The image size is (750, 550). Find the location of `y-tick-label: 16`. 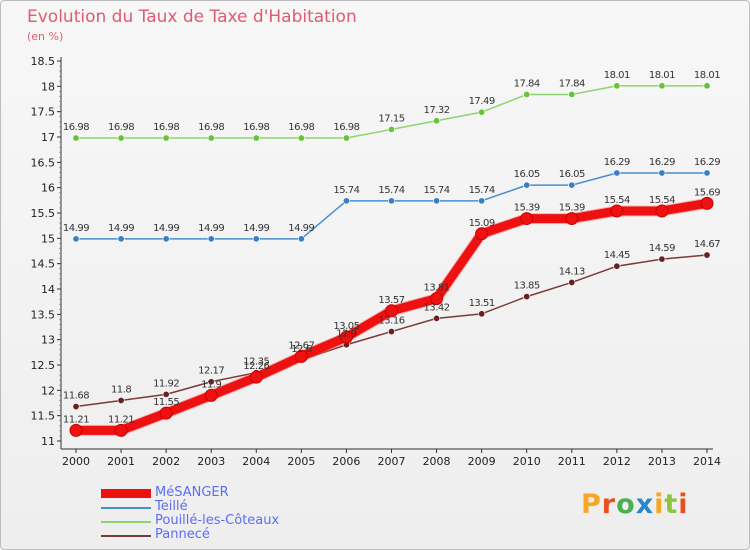

y-tick-label: 16 is located at coordinates (48, 188).